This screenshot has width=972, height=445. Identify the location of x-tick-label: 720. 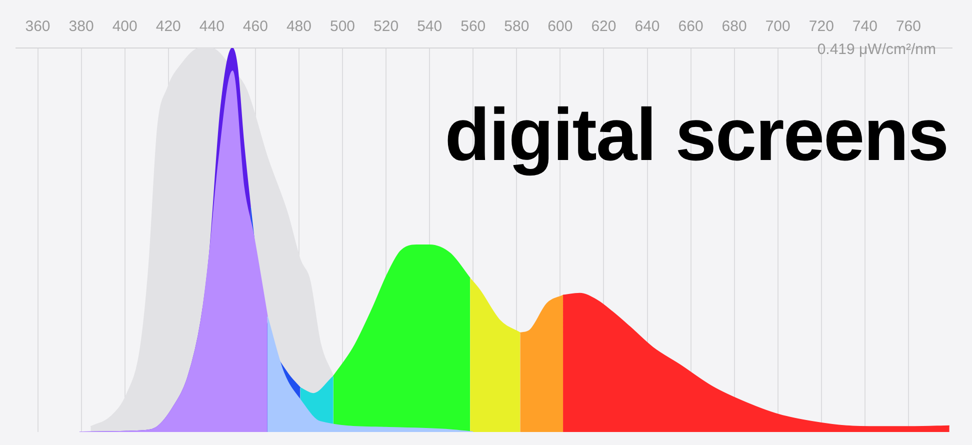
(821, 27).